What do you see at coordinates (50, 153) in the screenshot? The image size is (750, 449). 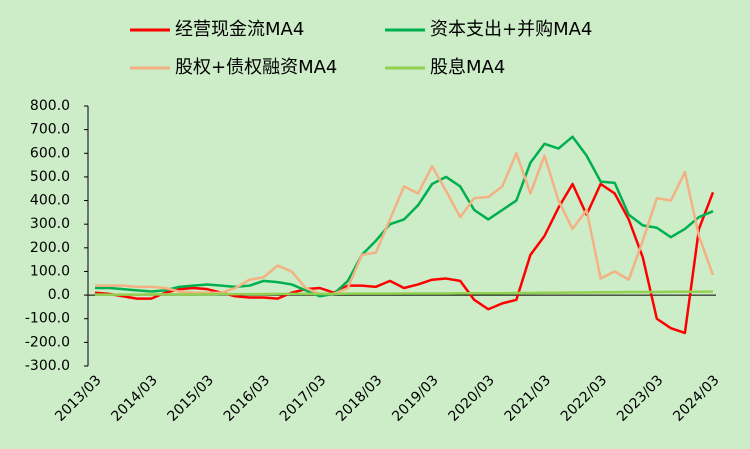 I see `y-tick-label: 600.0` at bounding box center [50, 153].